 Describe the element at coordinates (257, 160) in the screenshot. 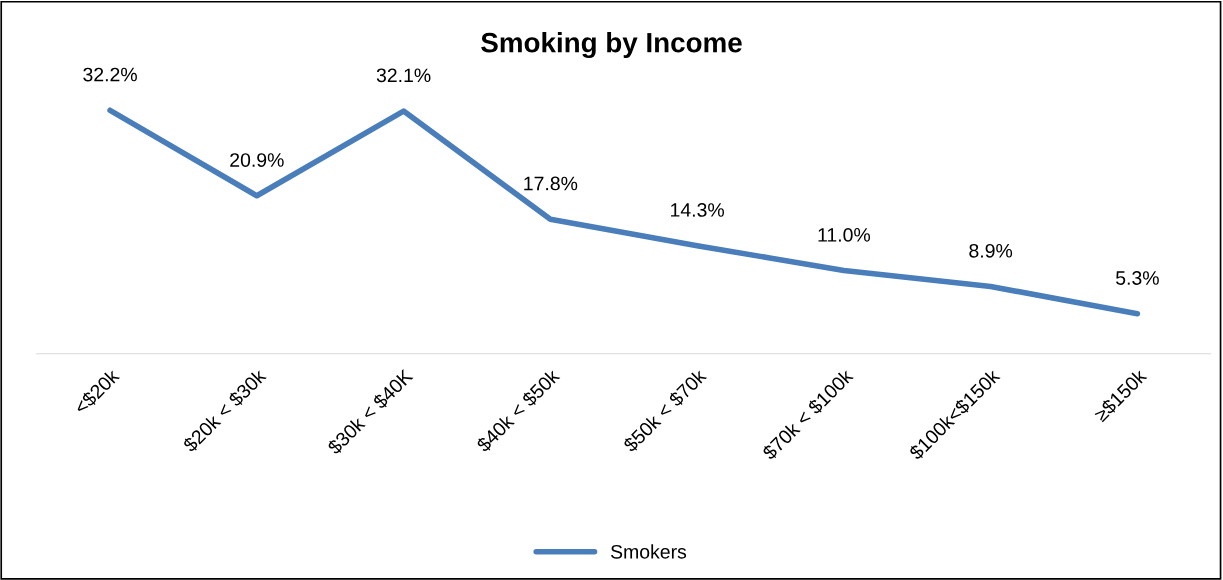

I see `data-label: 20.9%` at that location.